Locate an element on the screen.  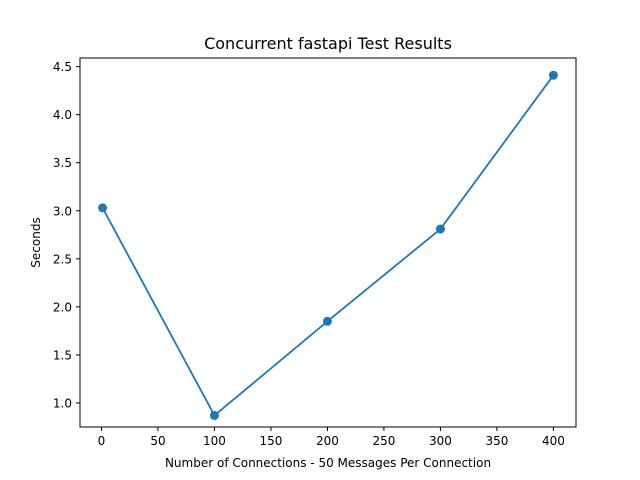
y-tick-label: 4.5 is located at coordinates (62, 67).